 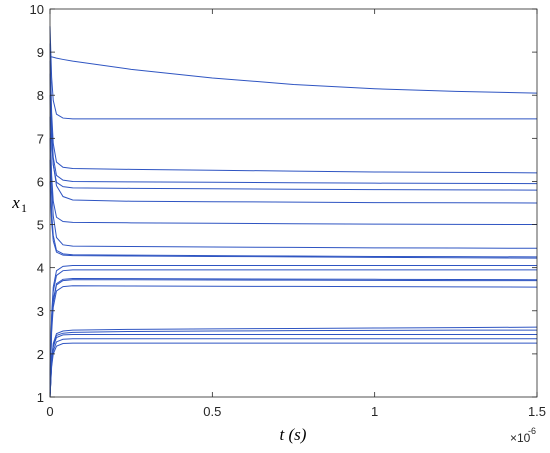 I want to click on x-axis-label: t (s), so click(x=293, y=434).